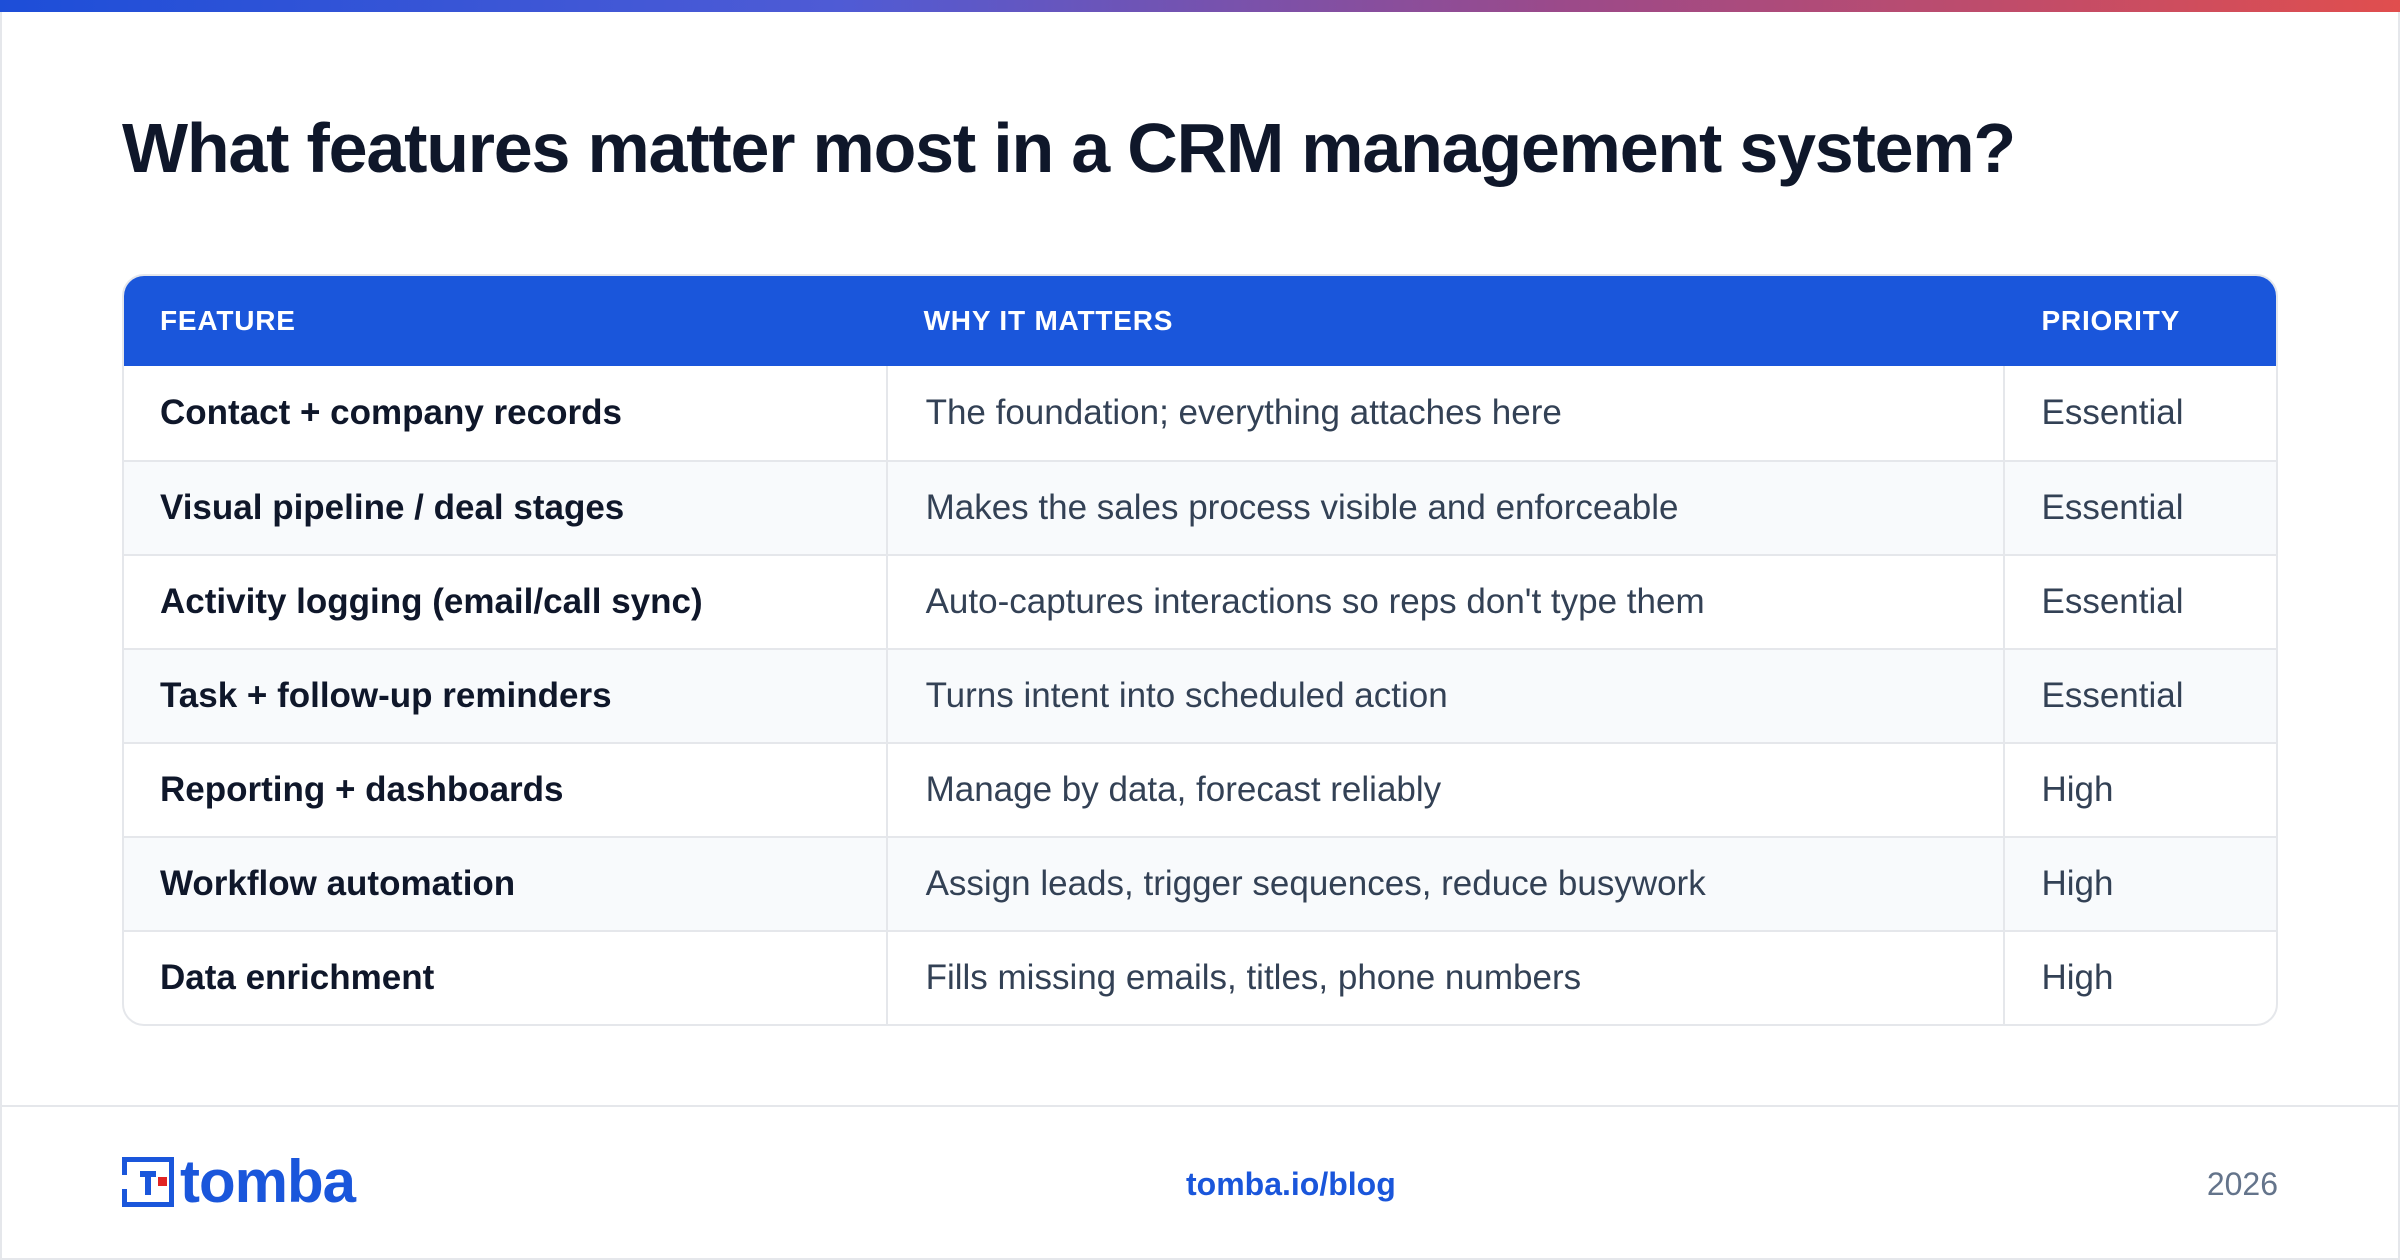 The width and height of the screenshot is (2400, 1260). What do you see at coordinates (506, 508) in the screenshot?
I see `feature-cell: Visual pipeline / deal stages` at bounding box center [506, 508].